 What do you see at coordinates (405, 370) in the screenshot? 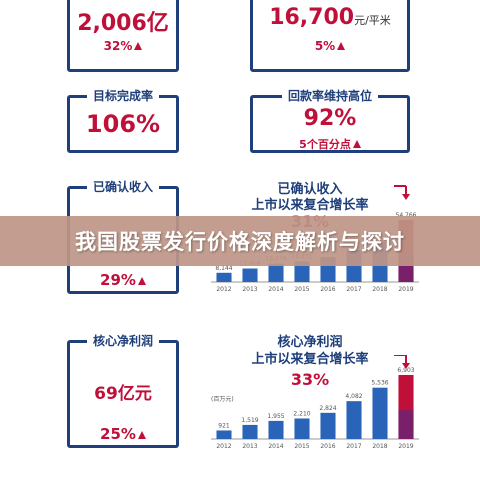
I see `data-label: 6,903` at bounding box center [405, 370].